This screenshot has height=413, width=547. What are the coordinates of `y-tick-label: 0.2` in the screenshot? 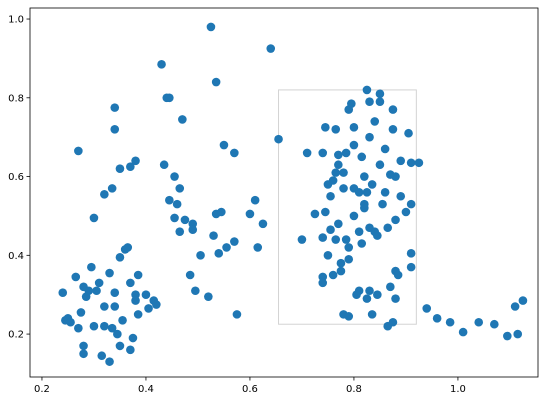 It's located at (16, 335).